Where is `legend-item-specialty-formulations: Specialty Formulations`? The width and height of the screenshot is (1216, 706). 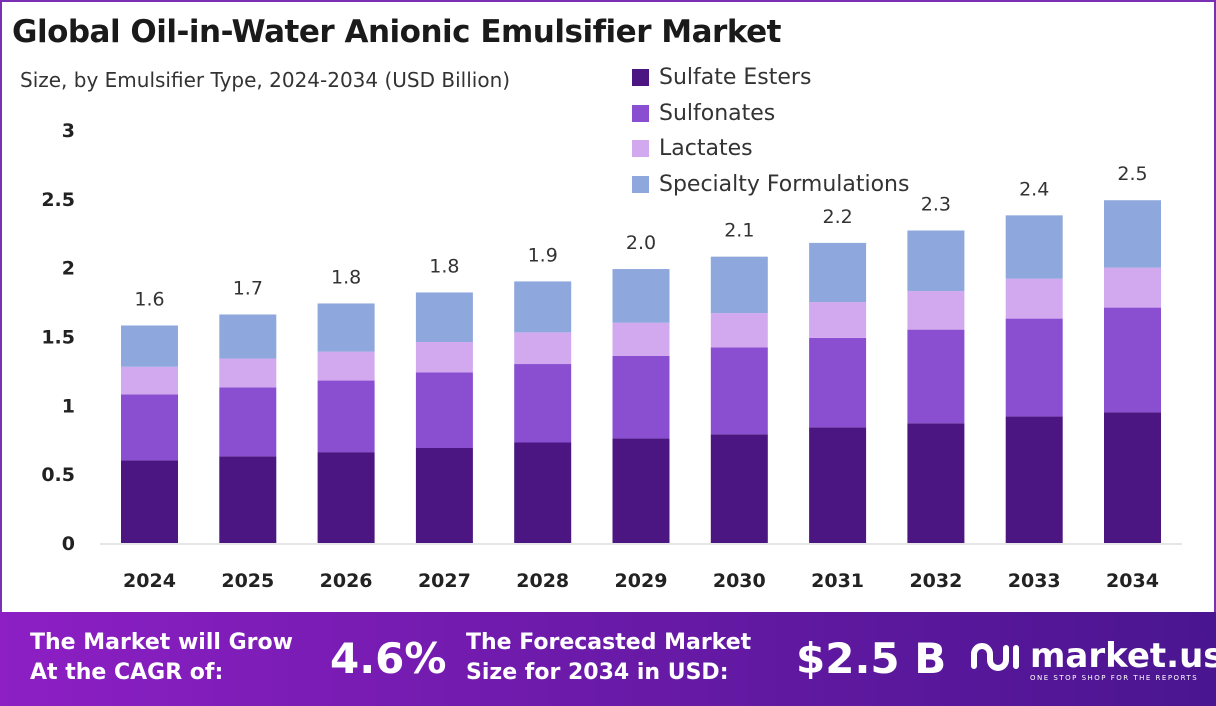 legend-item-specialty-formulations: Specialty Formulations is located at coordinates (770, 185).